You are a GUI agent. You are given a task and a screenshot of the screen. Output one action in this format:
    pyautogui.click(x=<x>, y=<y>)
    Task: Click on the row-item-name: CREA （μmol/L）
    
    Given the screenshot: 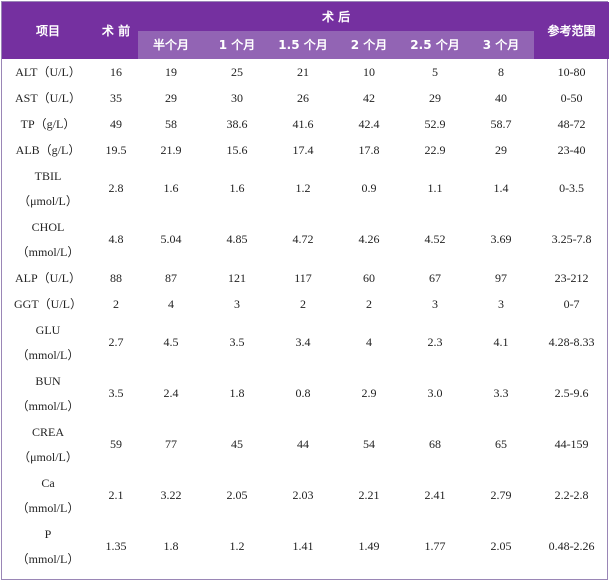 What is the action you would take?
    pyautogui.click(x=48, y=444)
    